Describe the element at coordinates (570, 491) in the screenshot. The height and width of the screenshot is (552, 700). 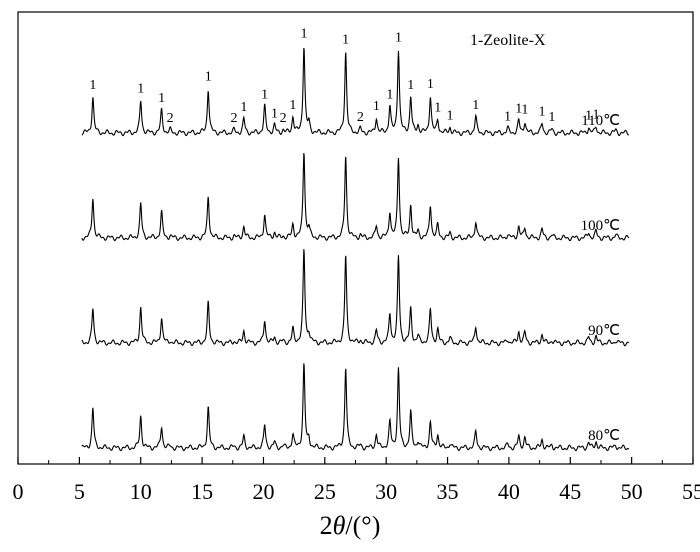
I see `x-tick-label: 45` at that location.